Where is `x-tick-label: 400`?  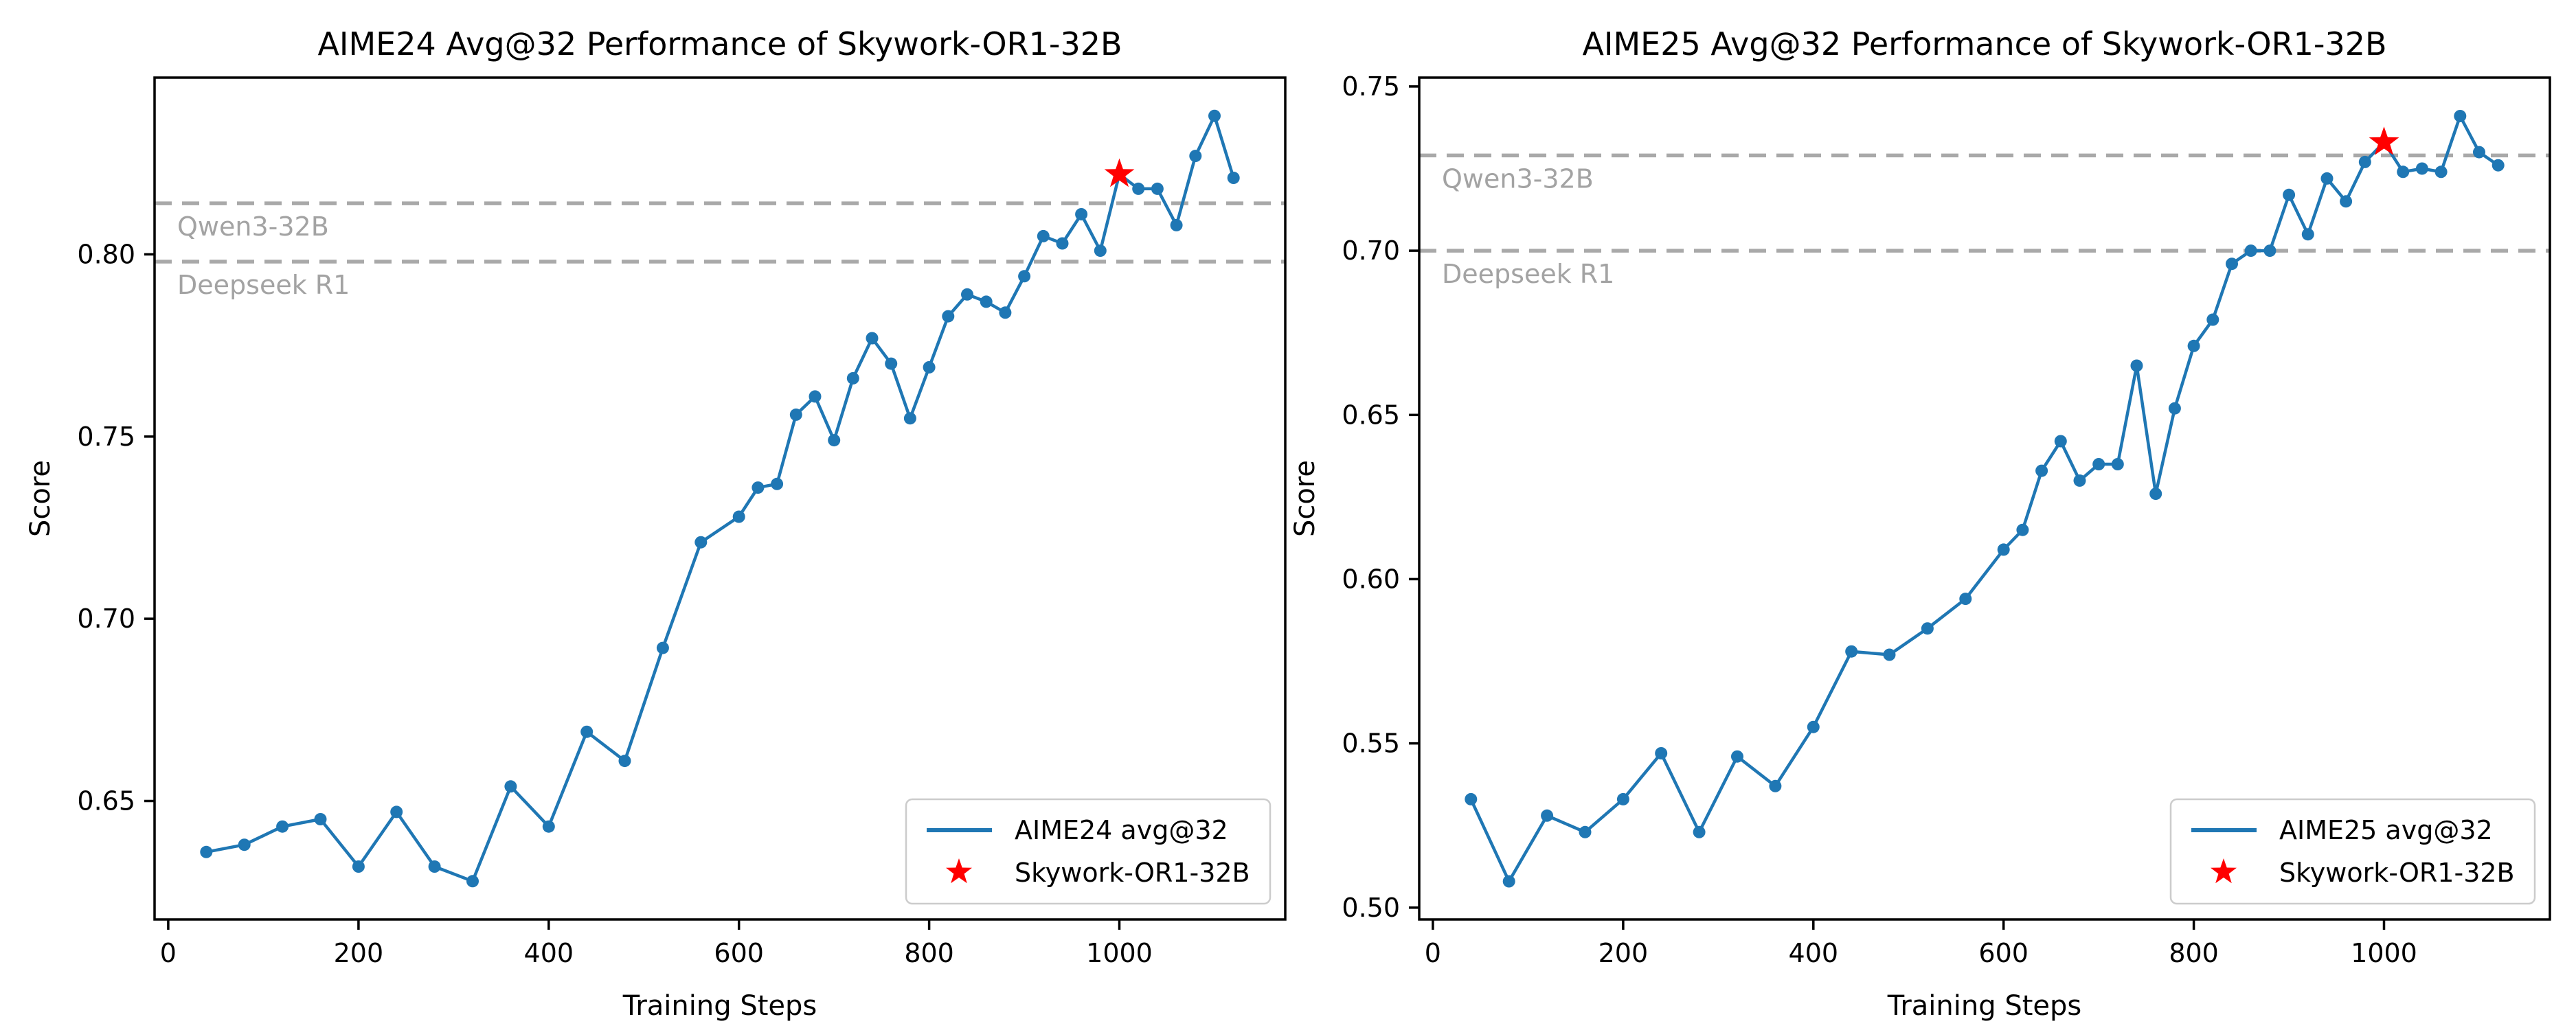 x-tick-label: 400 is located at coordinates (1814, 953).